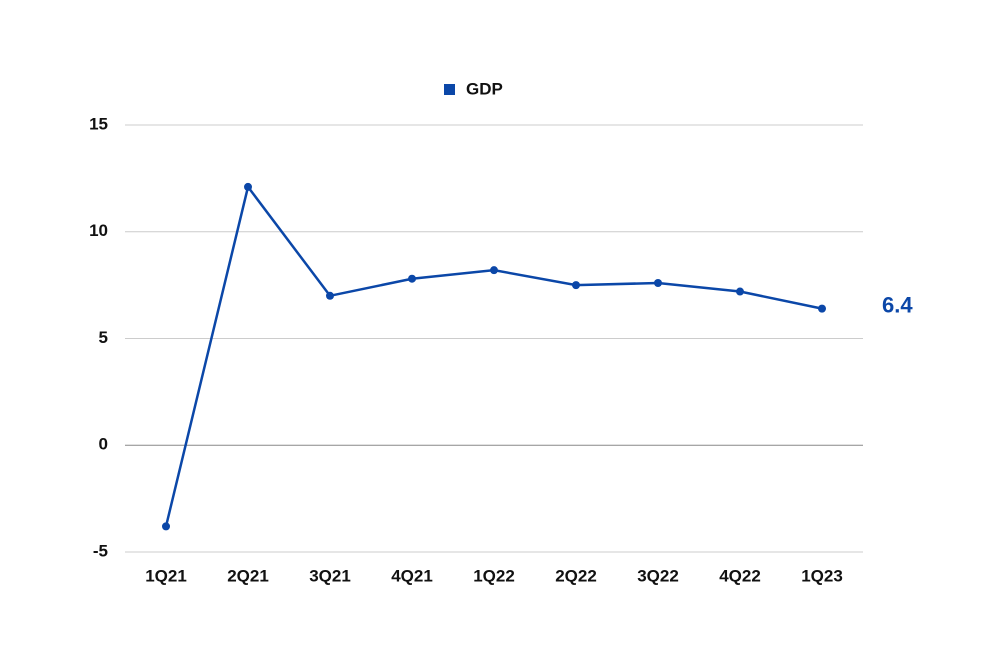  What do you see at coordinates (658, 575) in the screenshot?
I see `x-tick-label: 3Q22` at bounding box center [658, 575].